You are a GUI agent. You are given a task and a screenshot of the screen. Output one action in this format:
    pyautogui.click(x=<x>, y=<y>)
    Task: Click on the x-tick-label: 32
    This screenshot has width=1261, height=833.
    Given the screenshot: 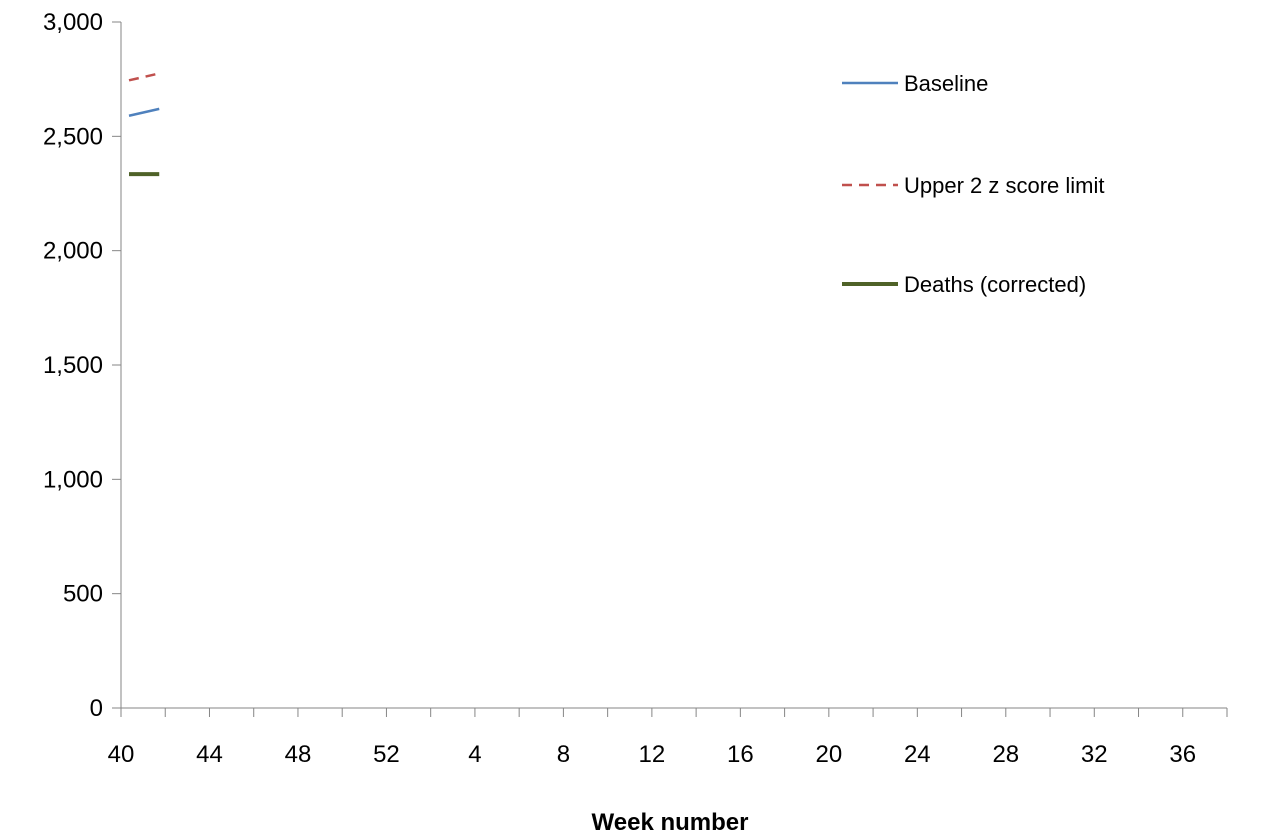 What is the action you would take?
    pyautogui.click(x=1094, y=754)
    